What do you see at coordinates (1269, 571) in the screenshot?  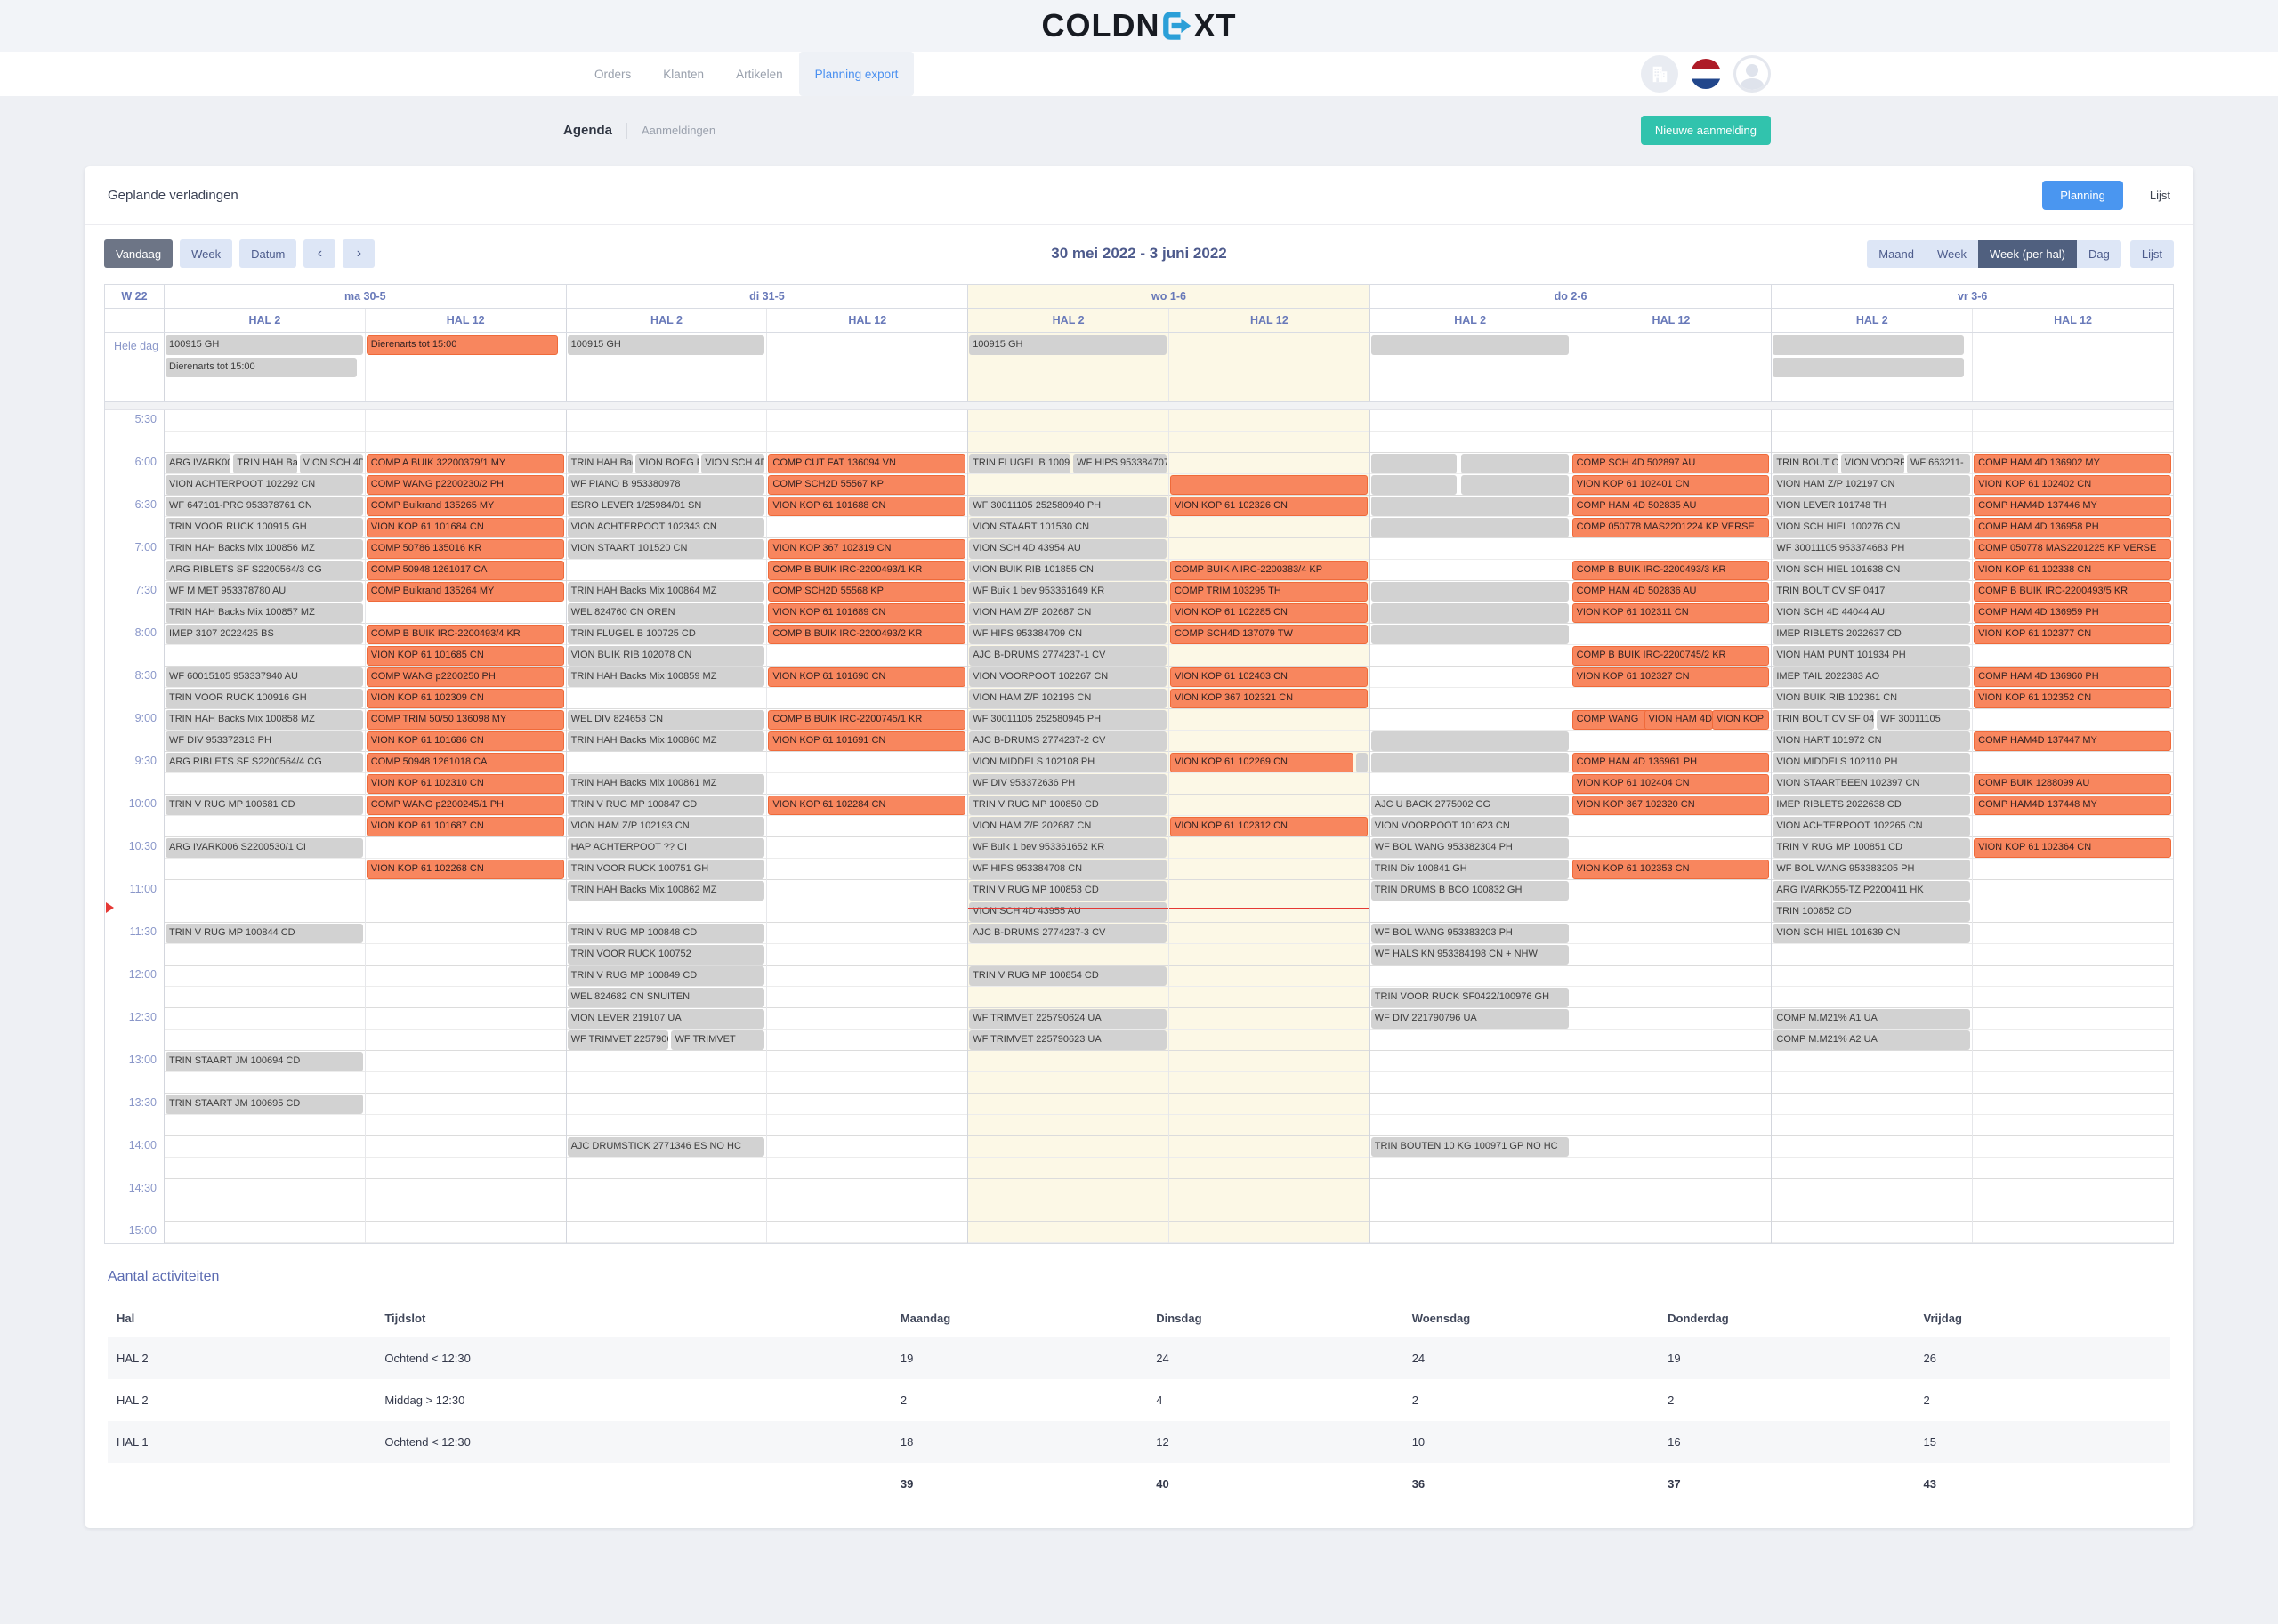 I see `calendar-event: COMP BUIK A IRC-2200383/4 KP` at bounding box center [1269, 571].